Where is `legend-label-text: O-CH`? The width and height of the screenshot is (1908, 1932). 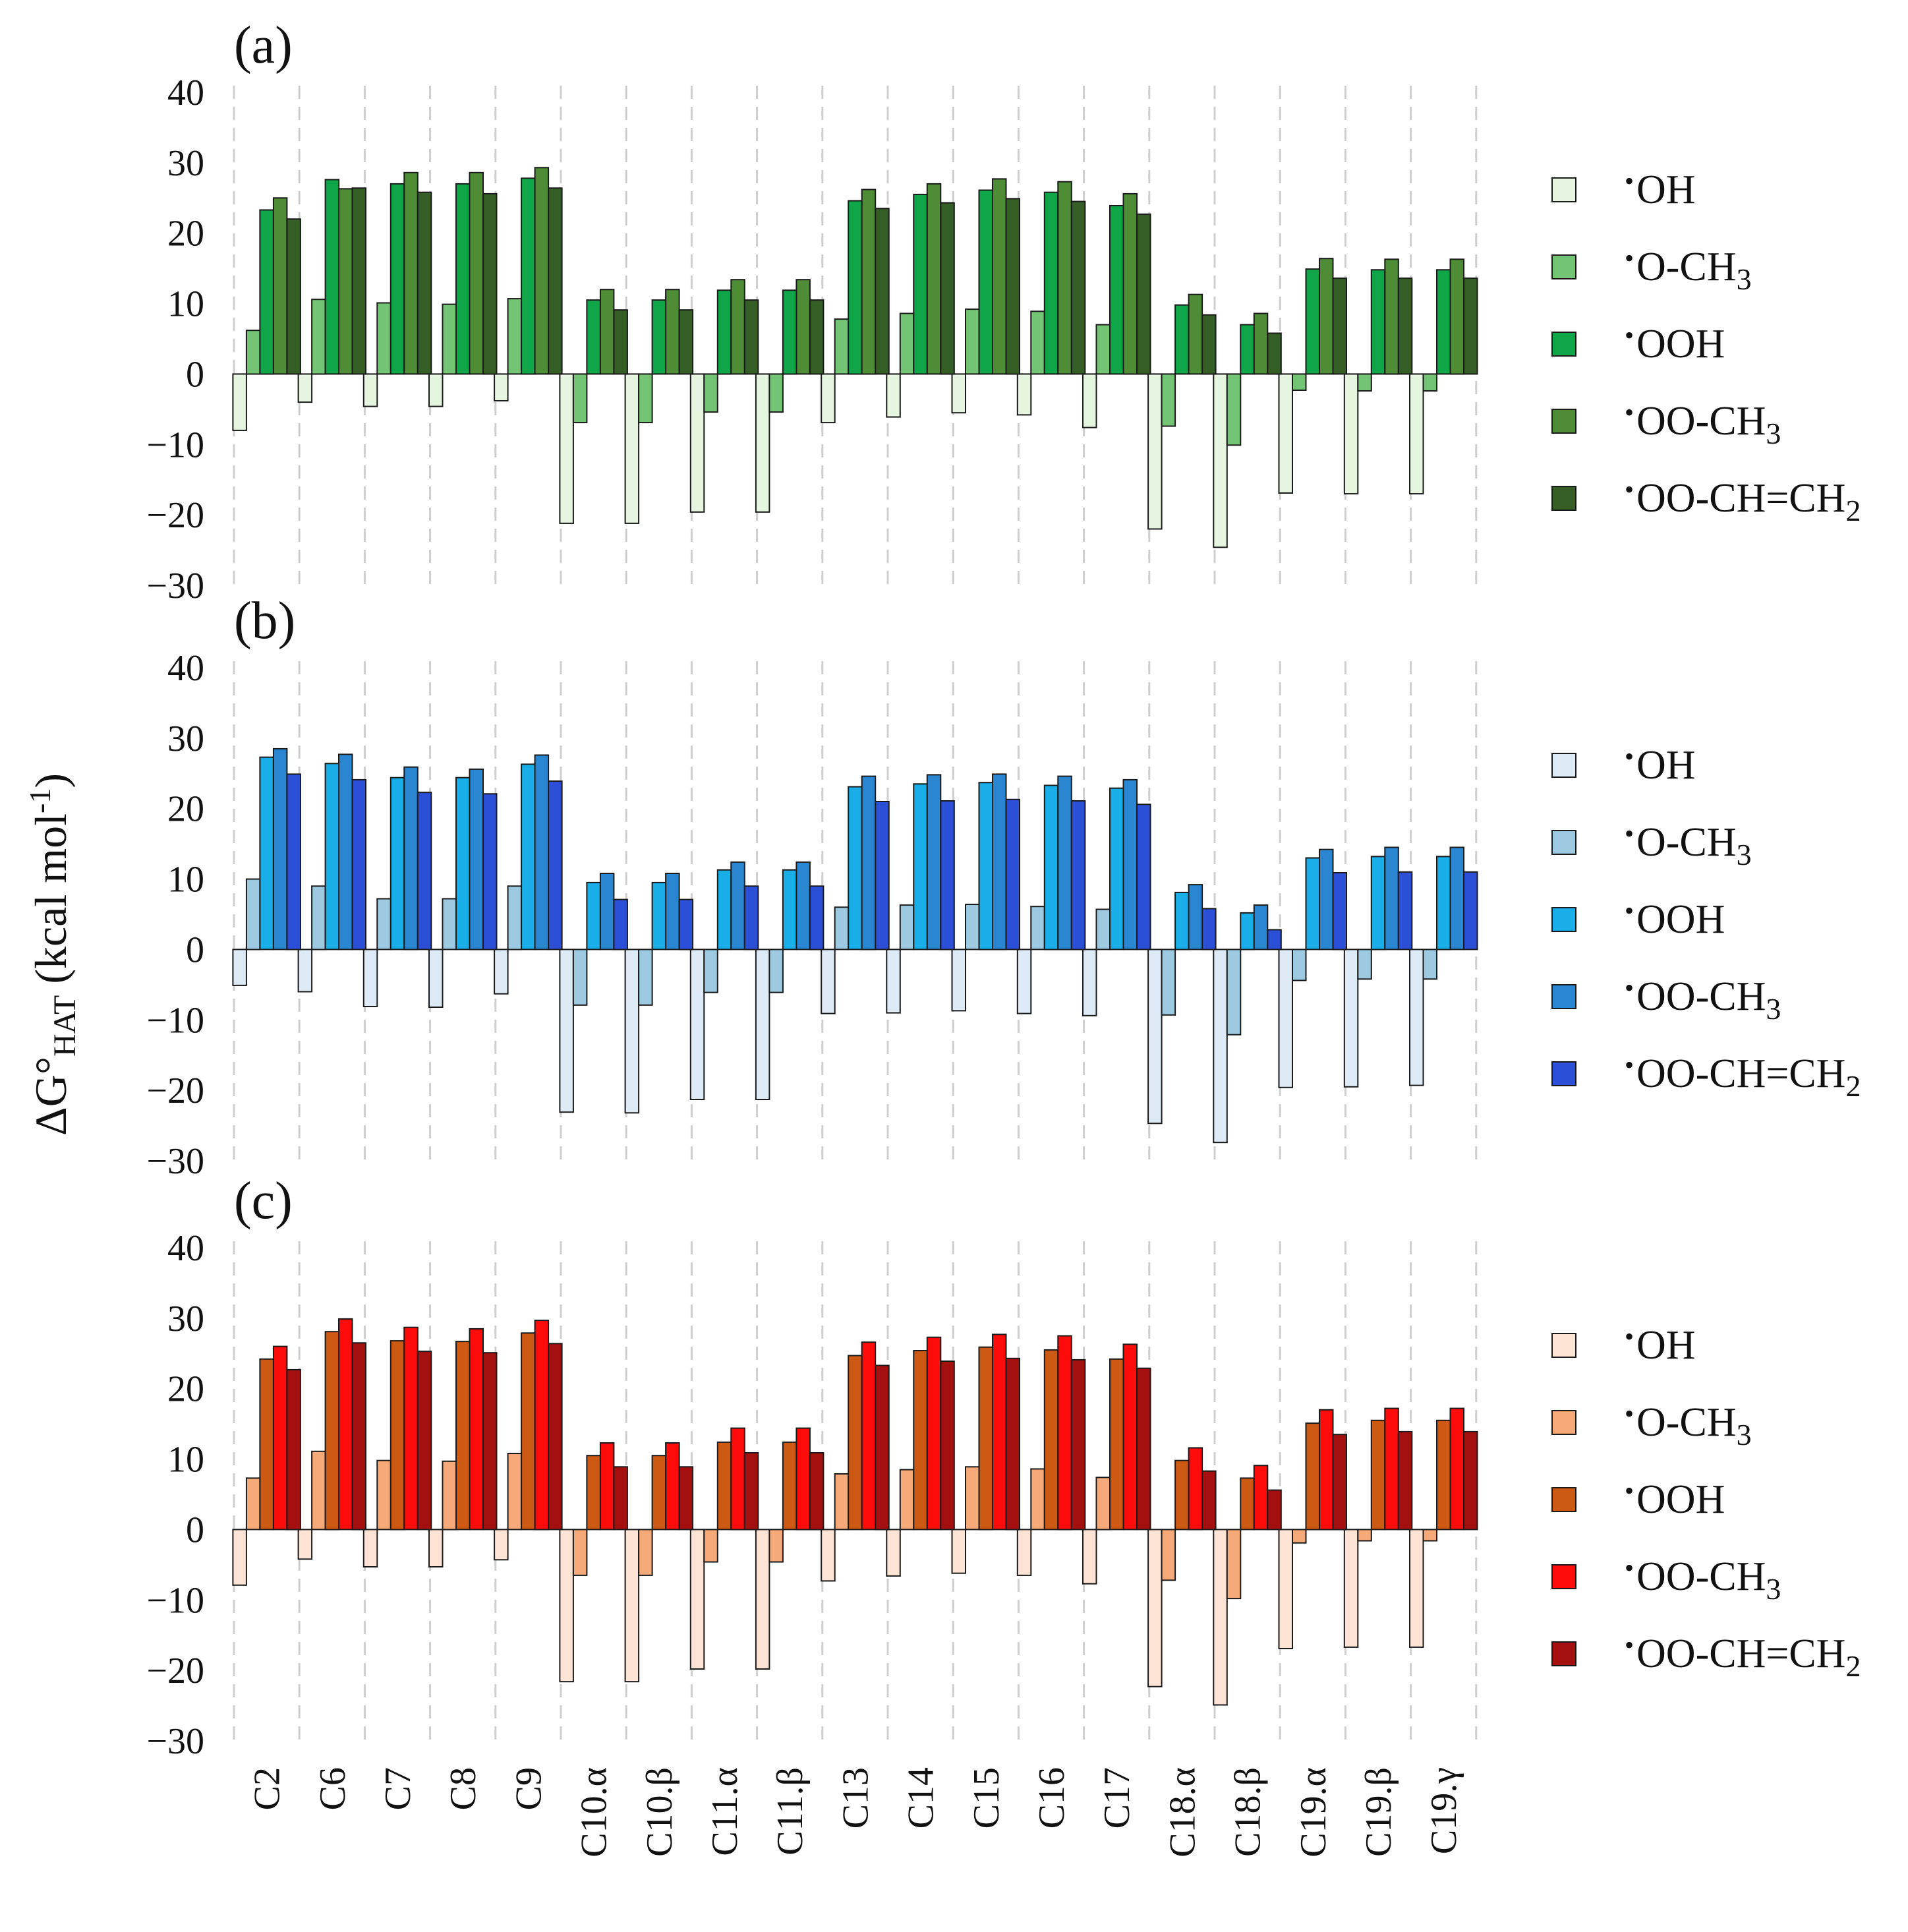 legend-label-text: O-CH is located at coordinates (1687, 1422).